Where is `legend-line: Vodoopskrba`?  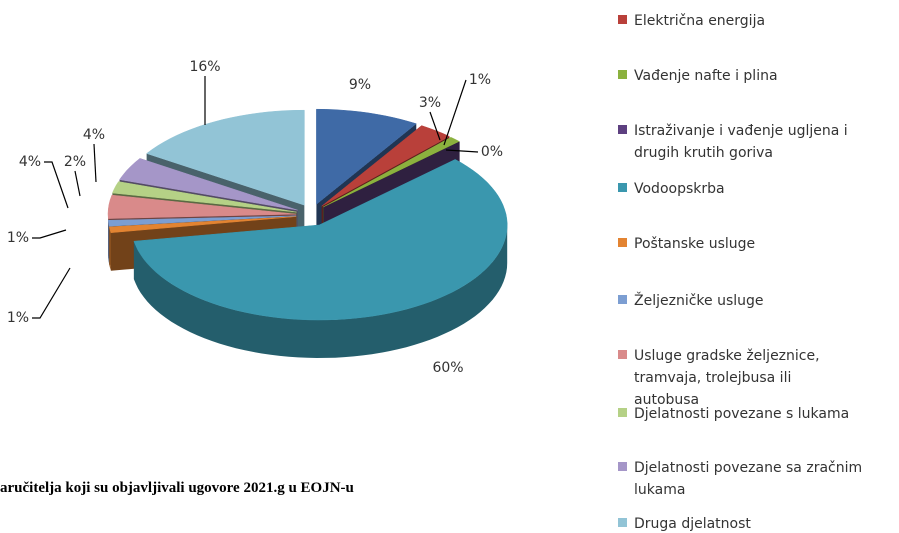
legend-line: Vodoopskrba is located at coordinates (679, 189).